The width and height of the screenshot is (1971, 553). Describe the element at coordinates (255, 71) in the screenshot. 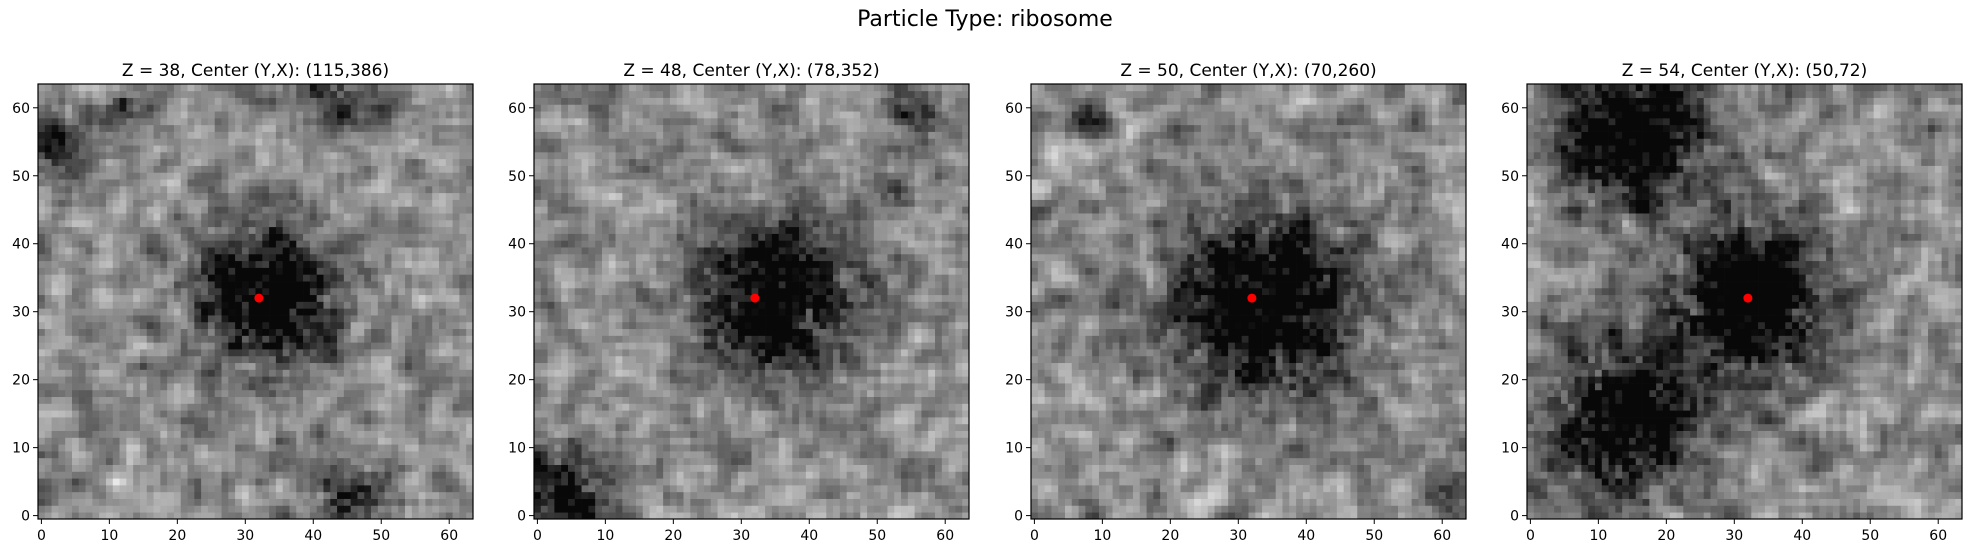

I see `panel-title: Z = 38, Center (Y,X): (115,386)` at that location.